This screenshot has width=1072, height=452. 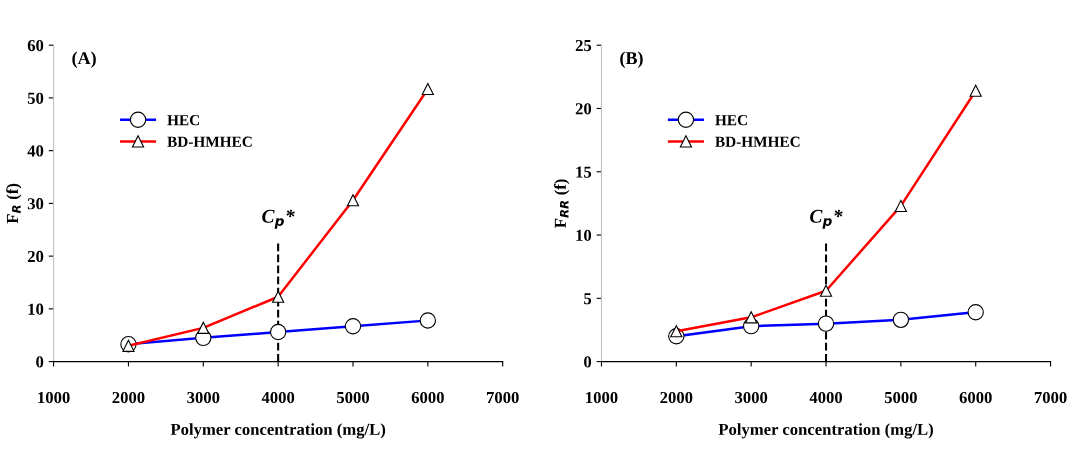 What do you see at coordinates (14, 203) in the screenshot?
I see `y-axis-title: F$_{R}$ (f)` at bounding box center [14, 203].